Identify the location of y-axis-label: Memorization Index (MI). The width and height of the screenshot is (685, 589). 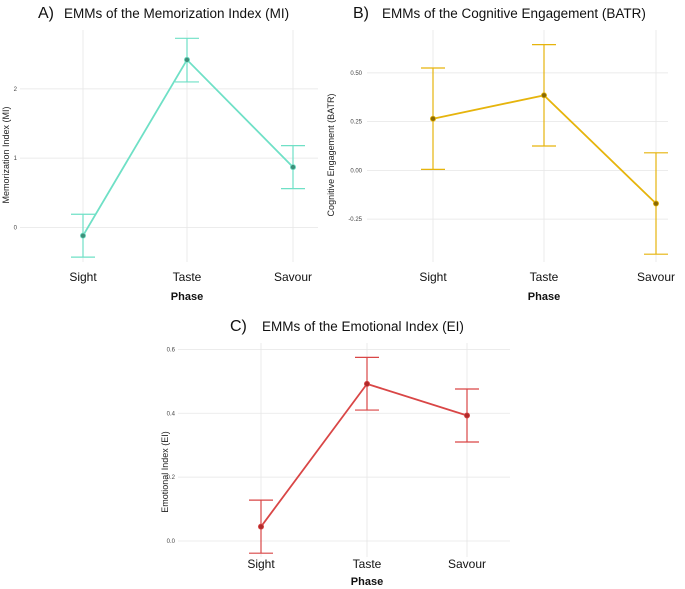
(6, 154).